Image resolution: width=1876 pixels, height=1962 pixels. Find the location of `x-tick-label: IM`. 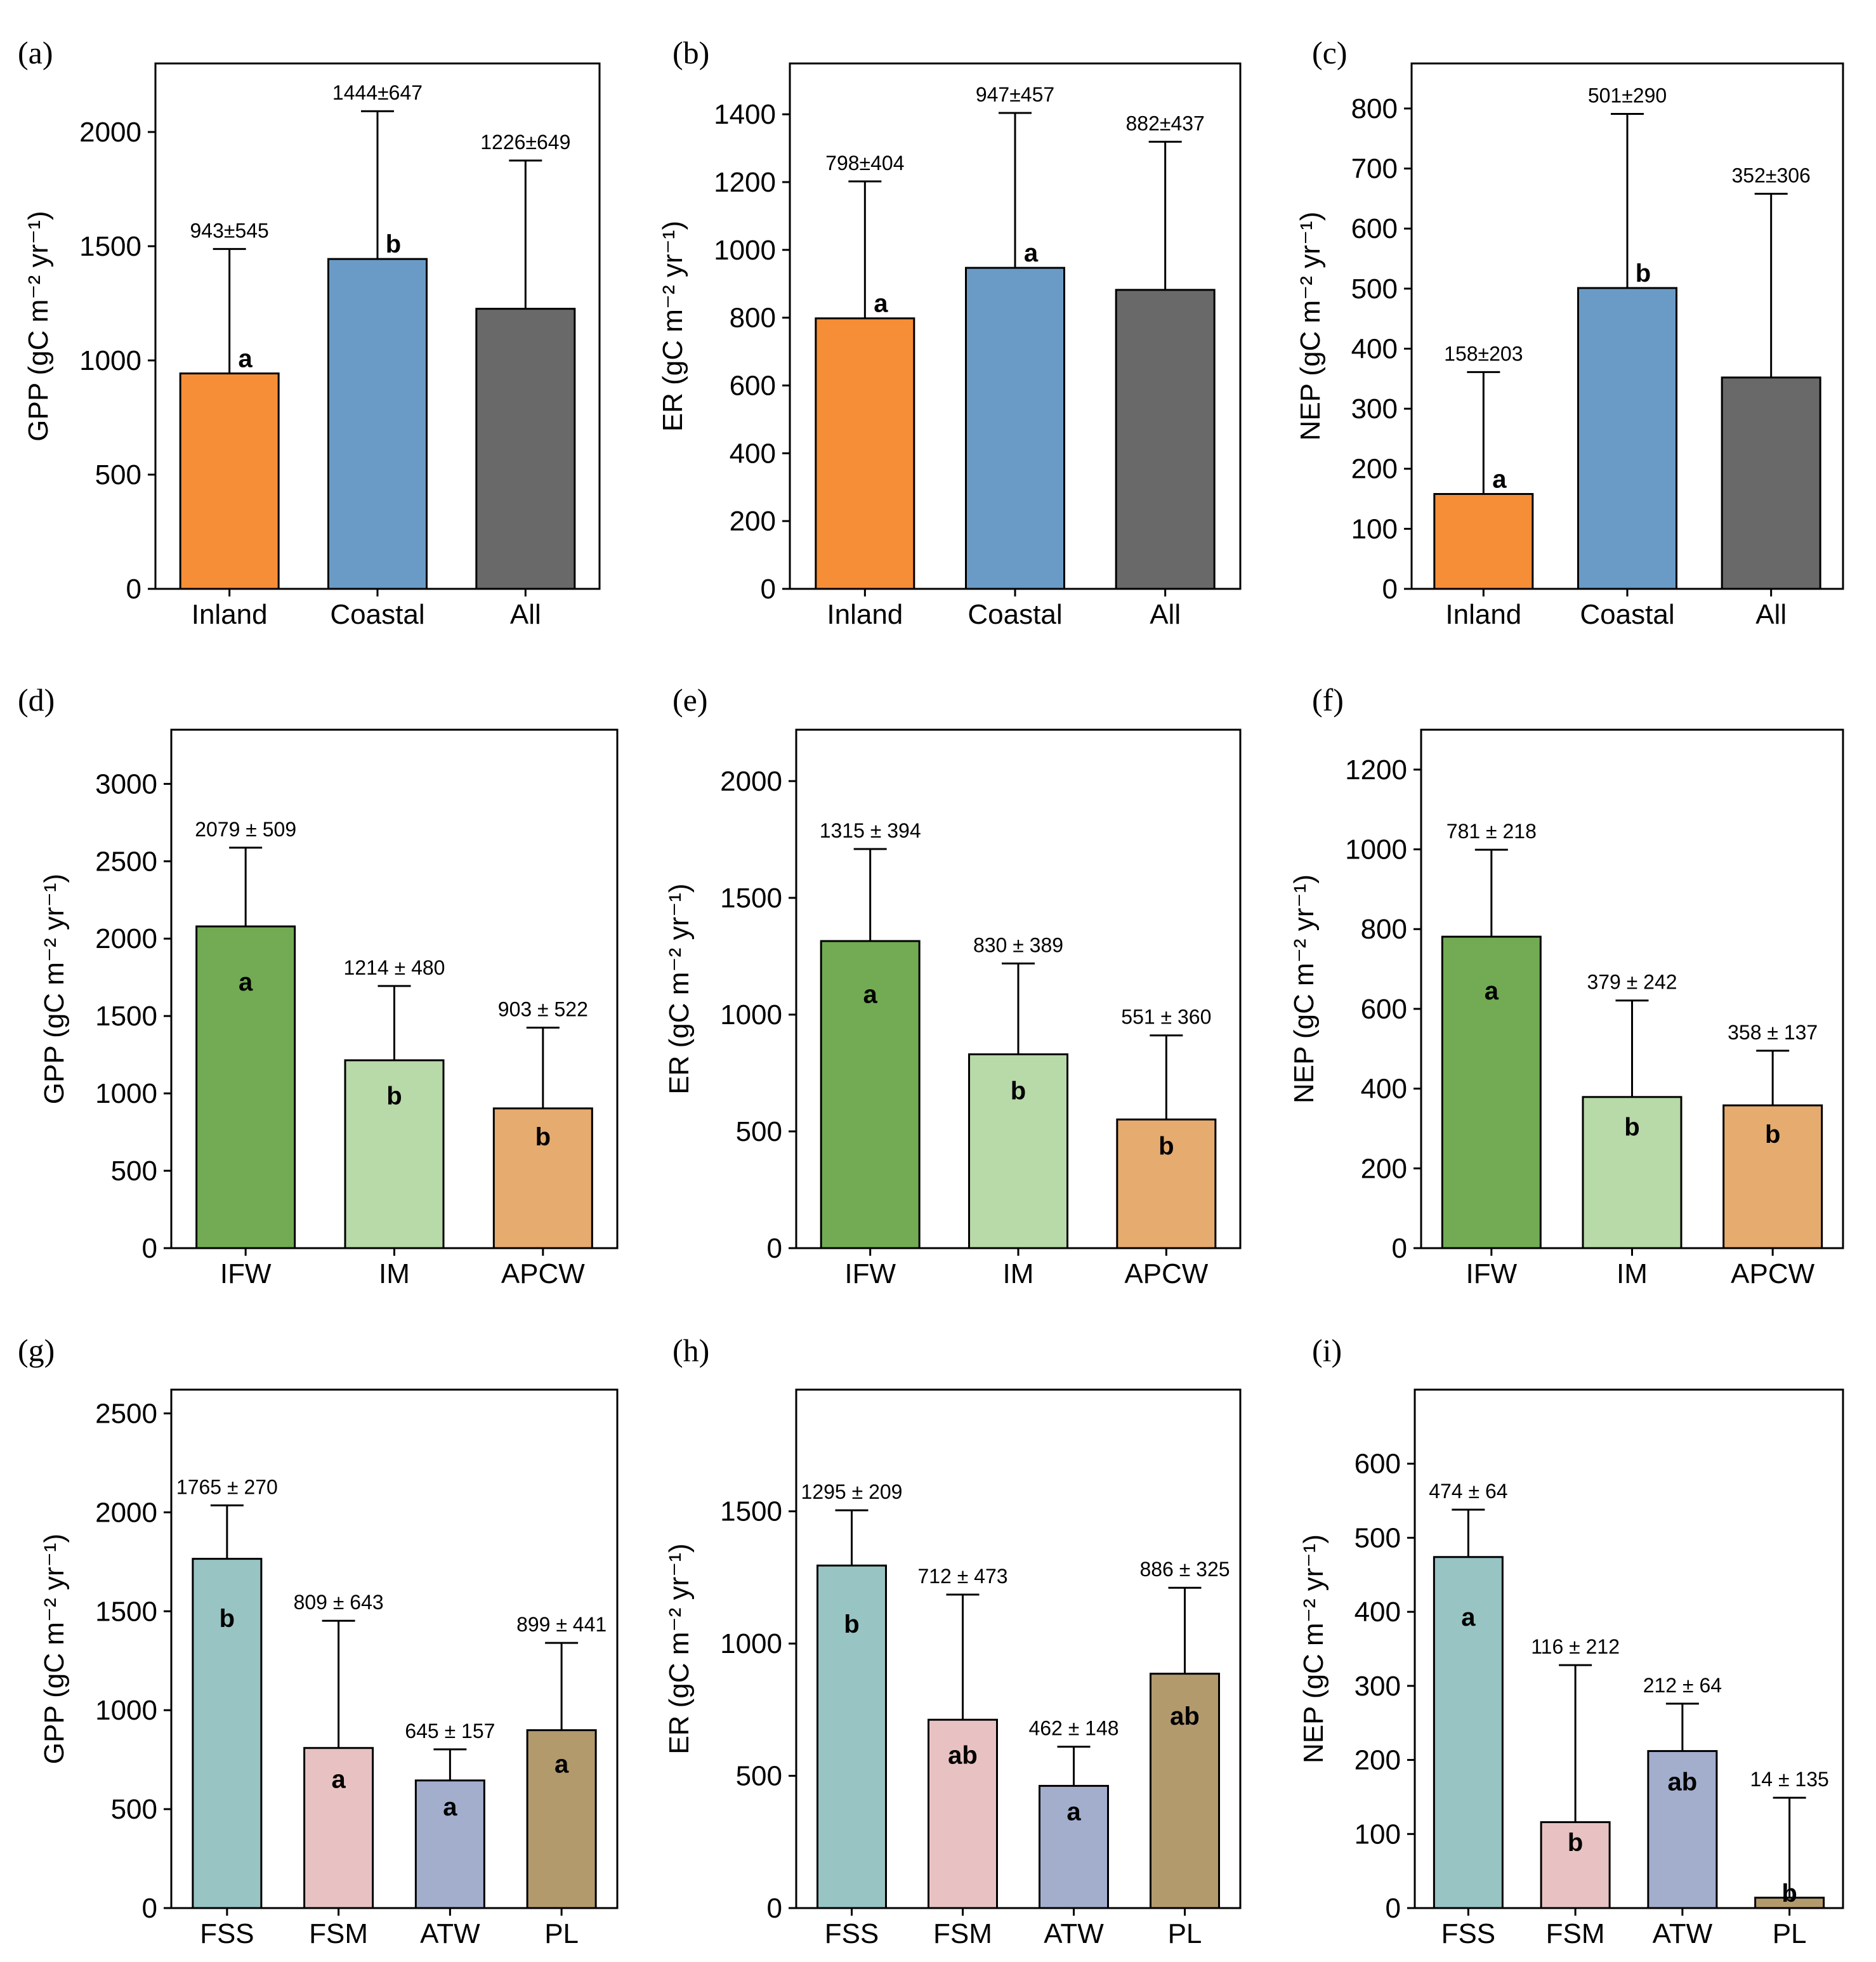

x-tick-label: IM is located at coordinates (394, 1273).